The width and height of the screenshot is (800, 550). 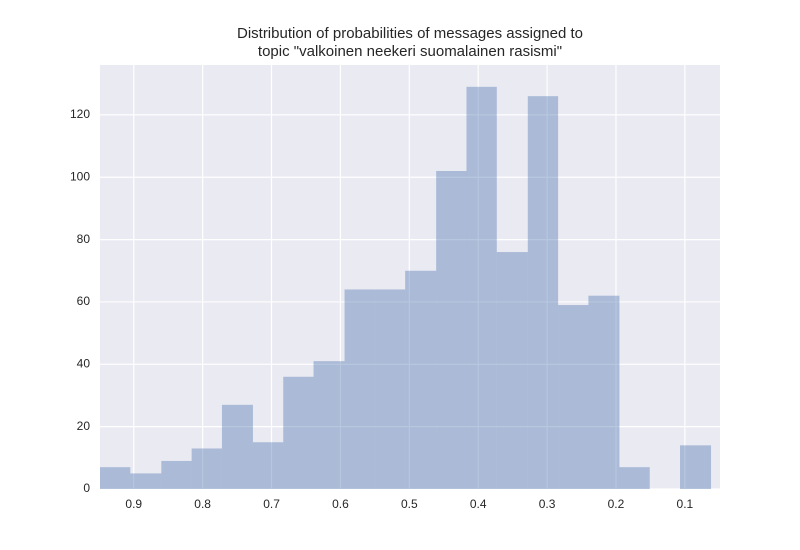 What do you see at coordinates (271, 504) in the screenshot?
I see `x-tick-label: 0.7` at bounding box center [271, 504].